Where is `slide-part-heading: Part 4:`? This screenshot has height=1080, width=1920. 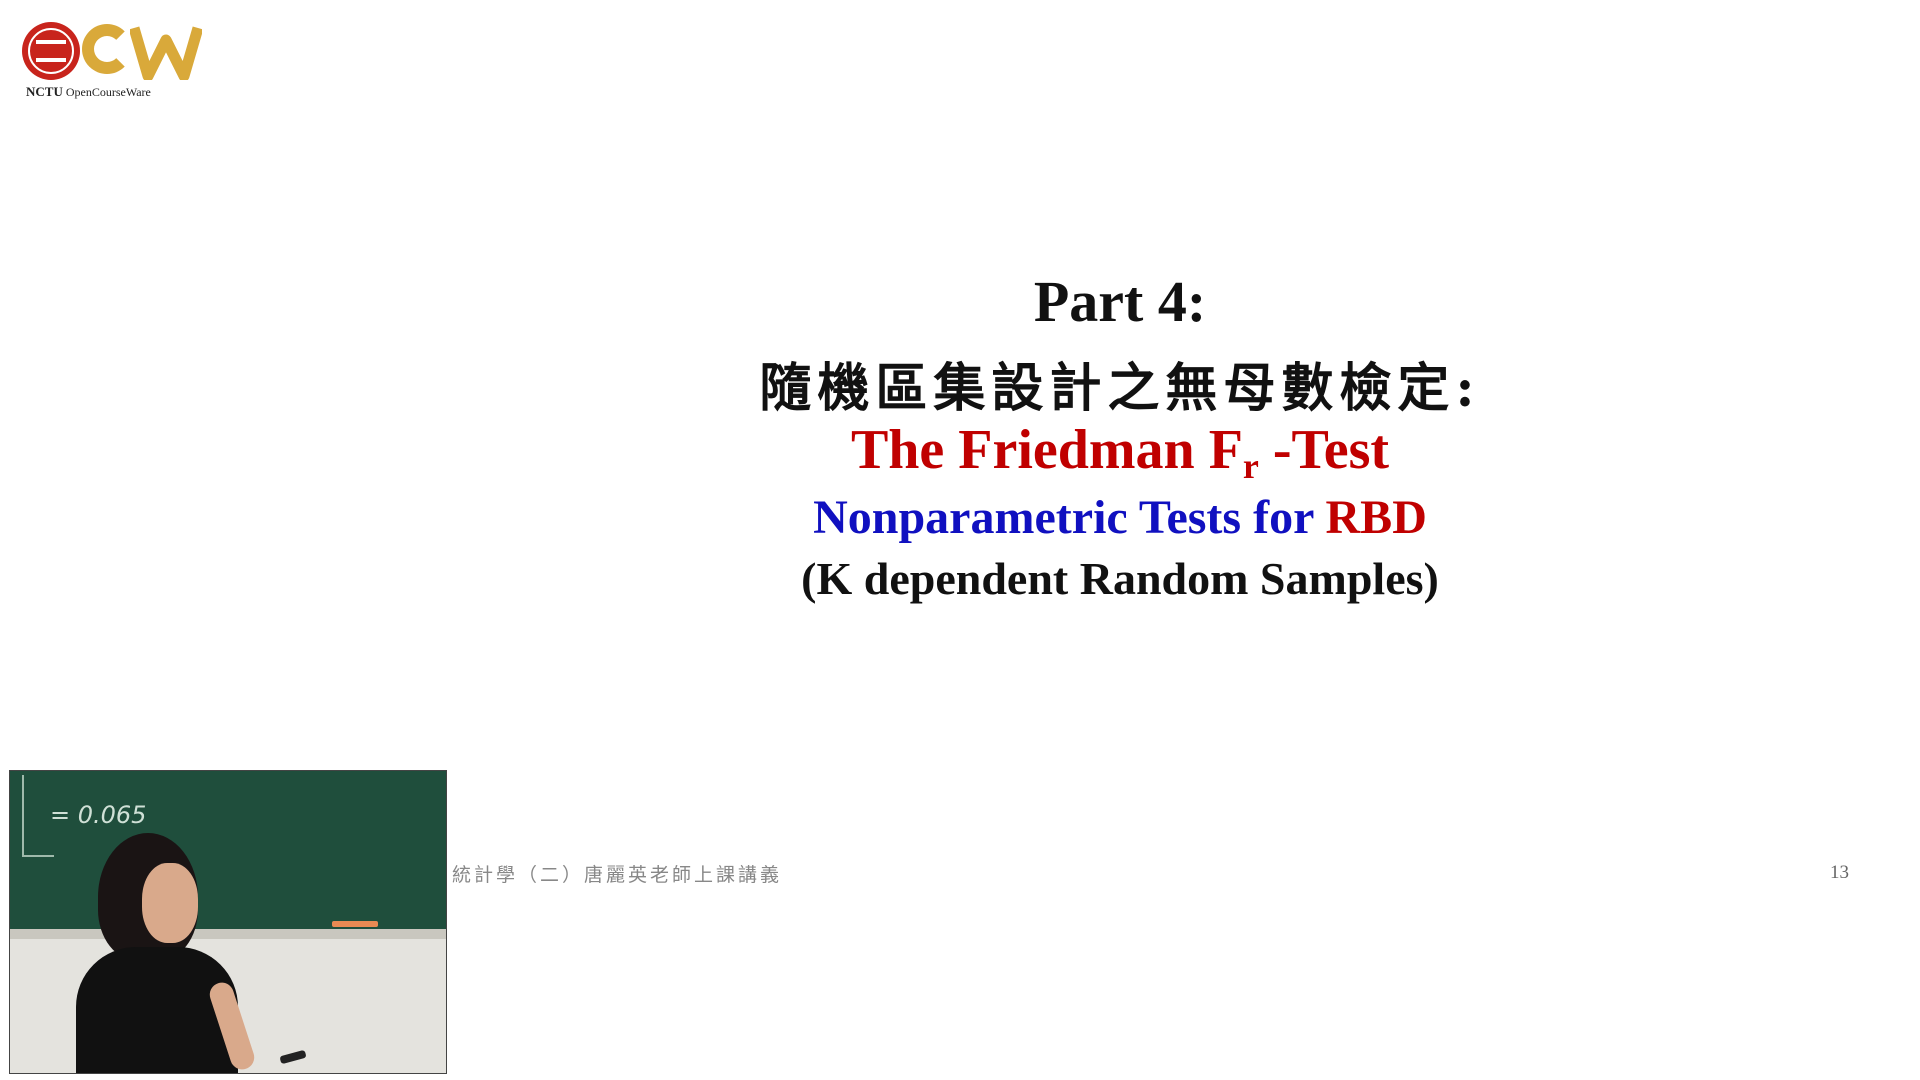
slide-part-heading: Part 4: is located at coordinates (1120, 301).